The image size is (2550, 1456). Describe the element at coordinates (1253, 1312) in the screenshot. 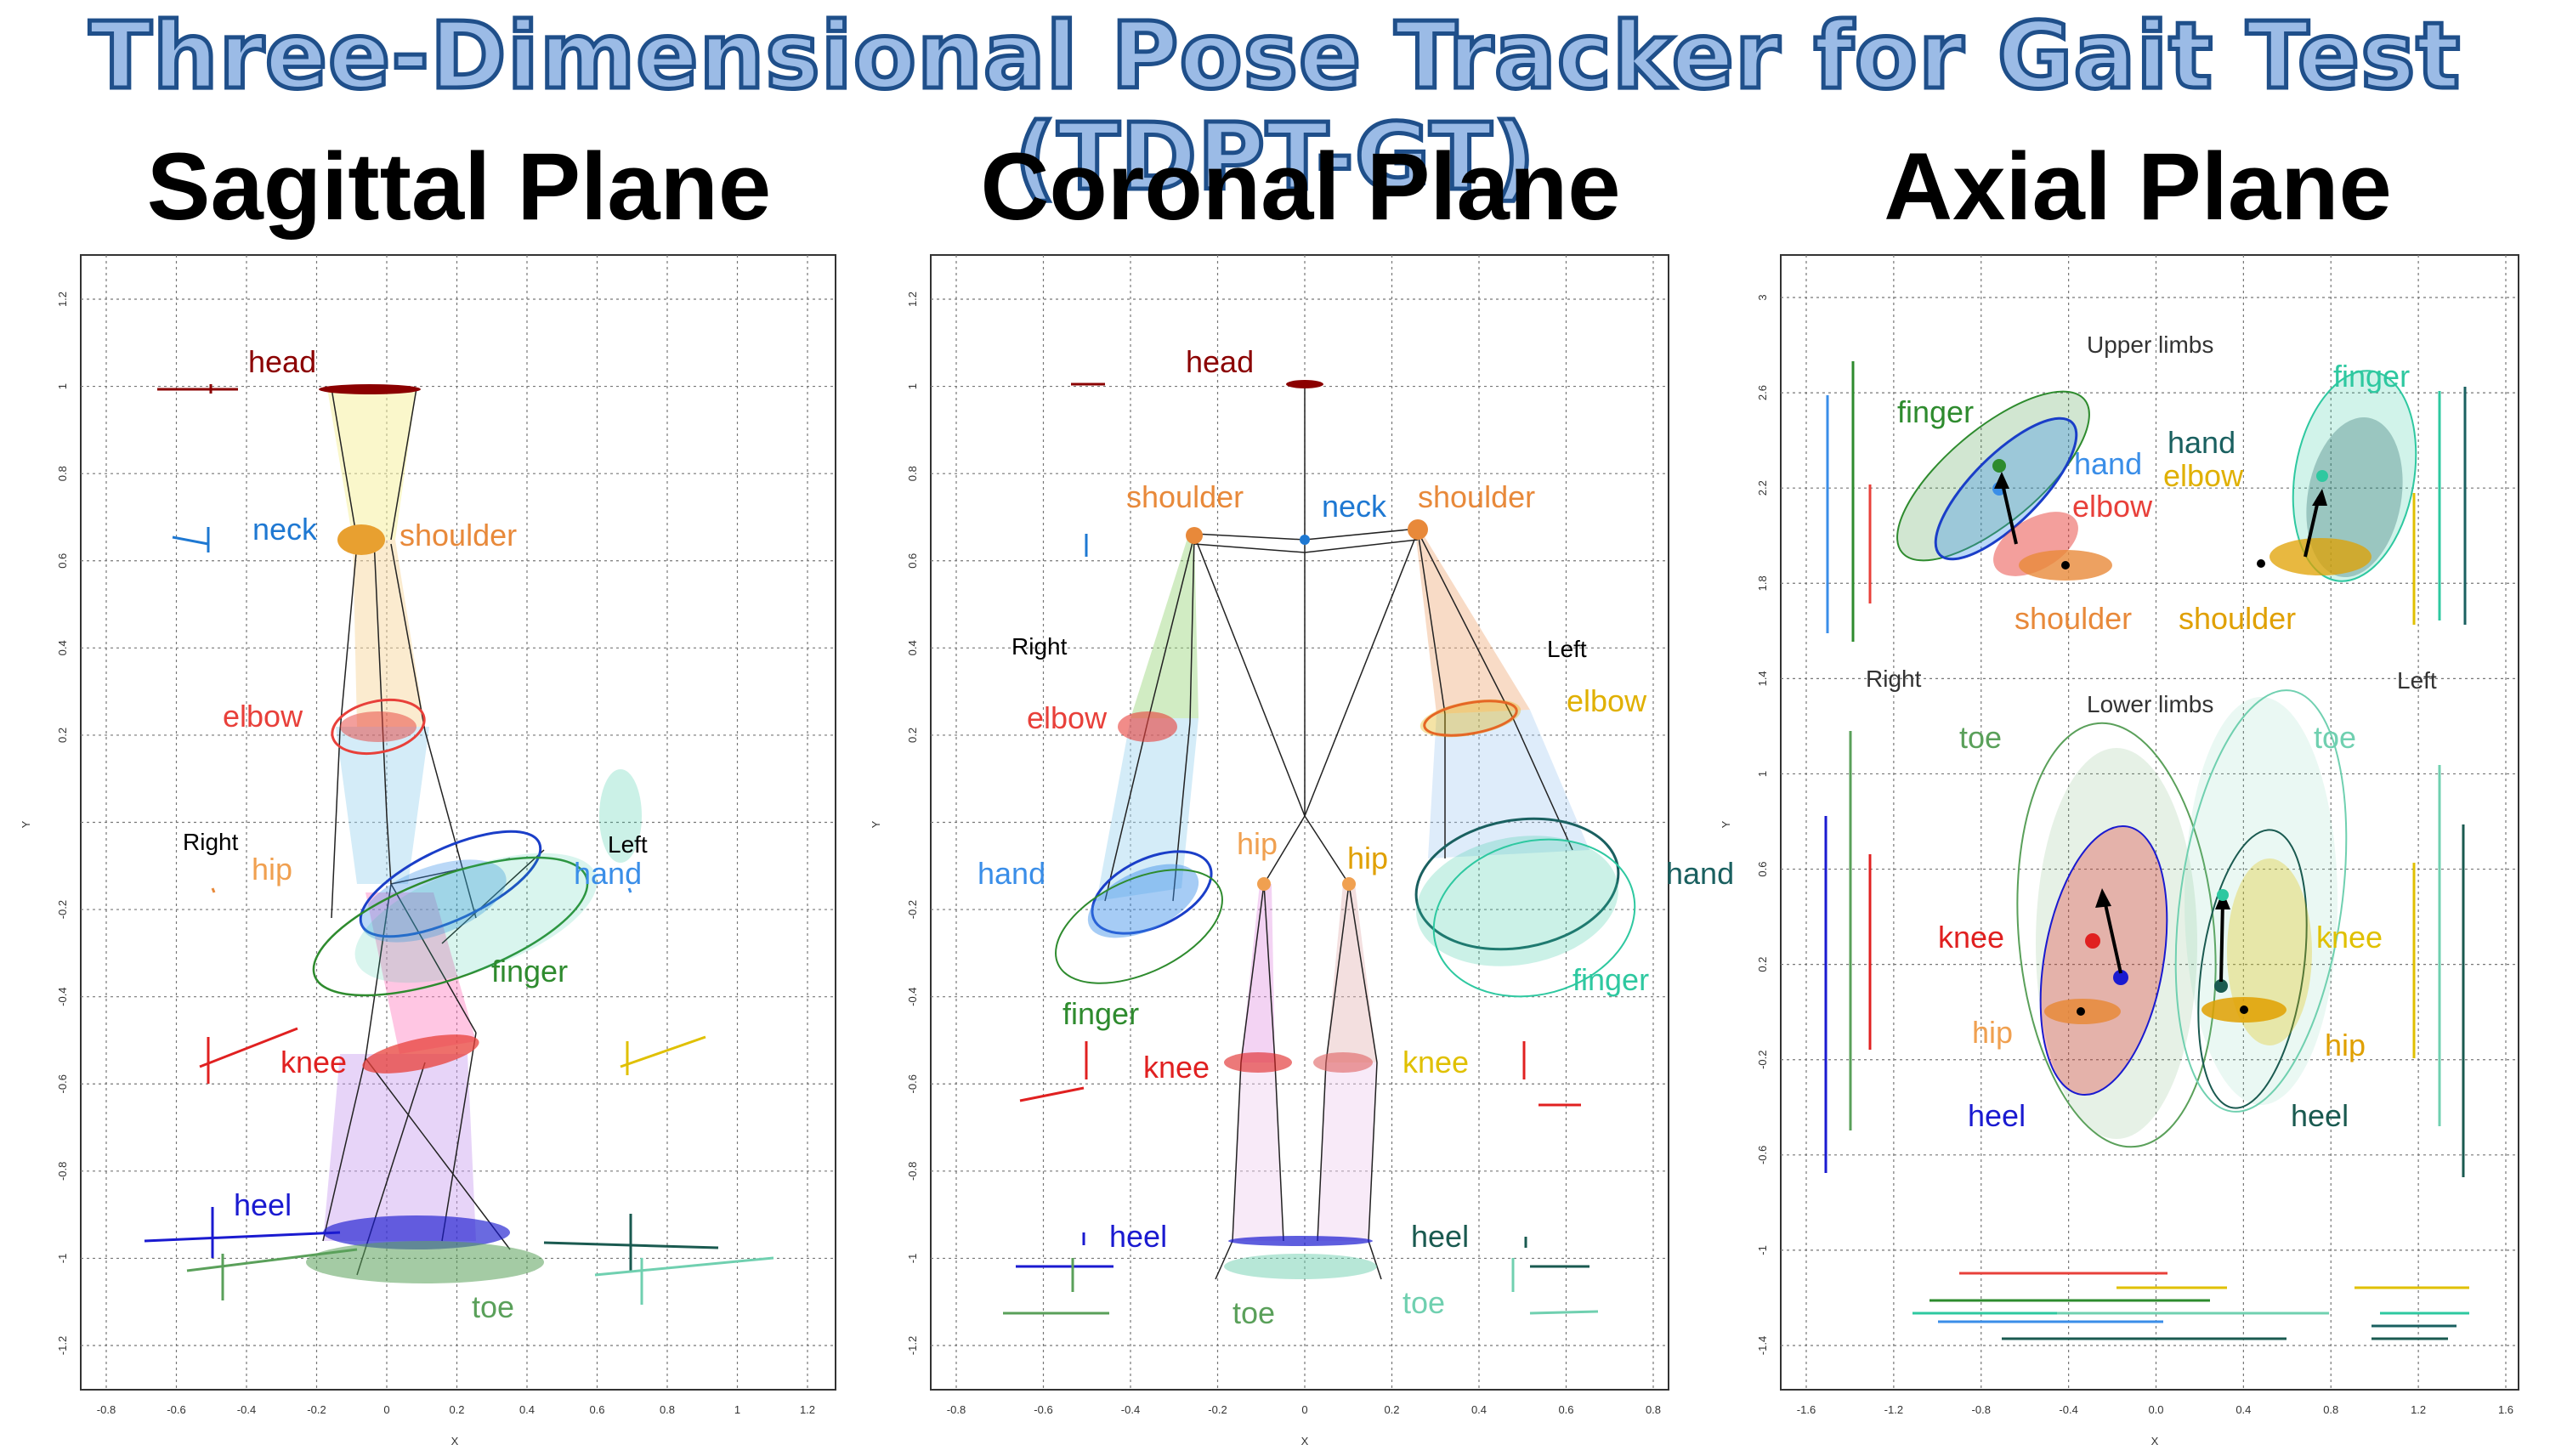

I see `cor-label-toe-r: toe` at that location.